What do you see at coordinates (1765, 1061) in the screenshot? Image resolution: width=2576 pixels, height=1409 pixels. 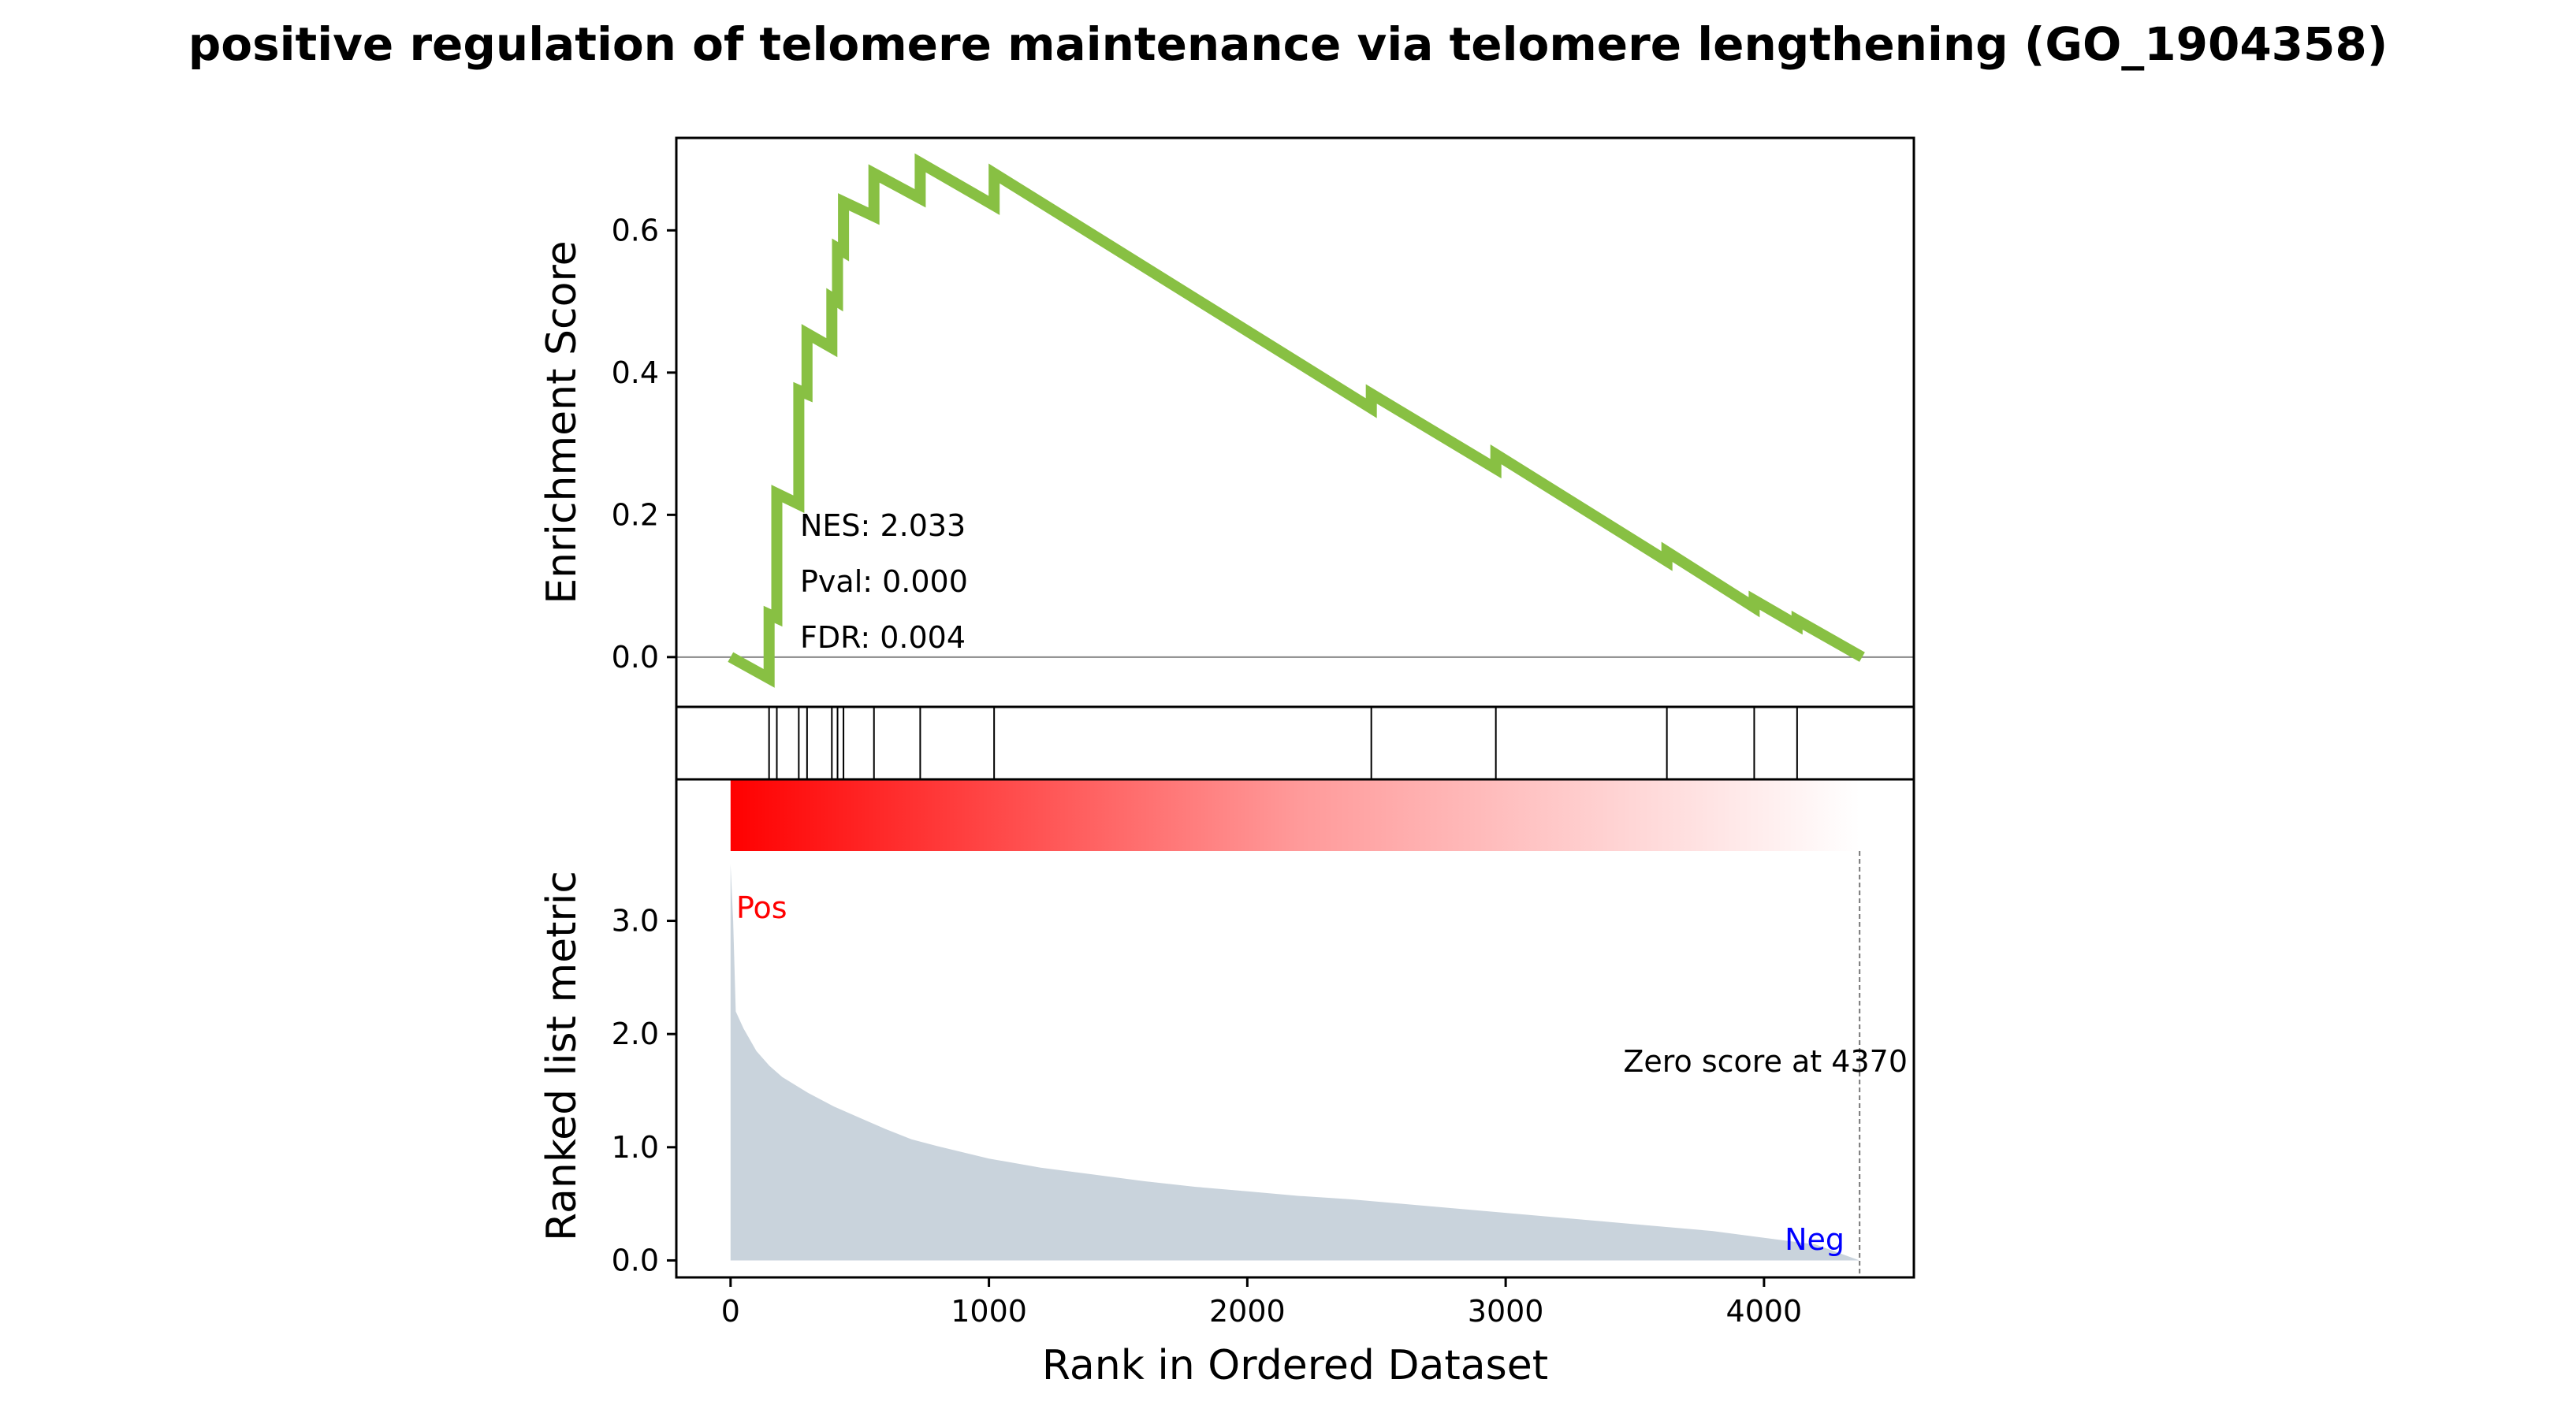 I see `zero-score-label: Zero score at 4370` at bounding box center [1765, 1061].